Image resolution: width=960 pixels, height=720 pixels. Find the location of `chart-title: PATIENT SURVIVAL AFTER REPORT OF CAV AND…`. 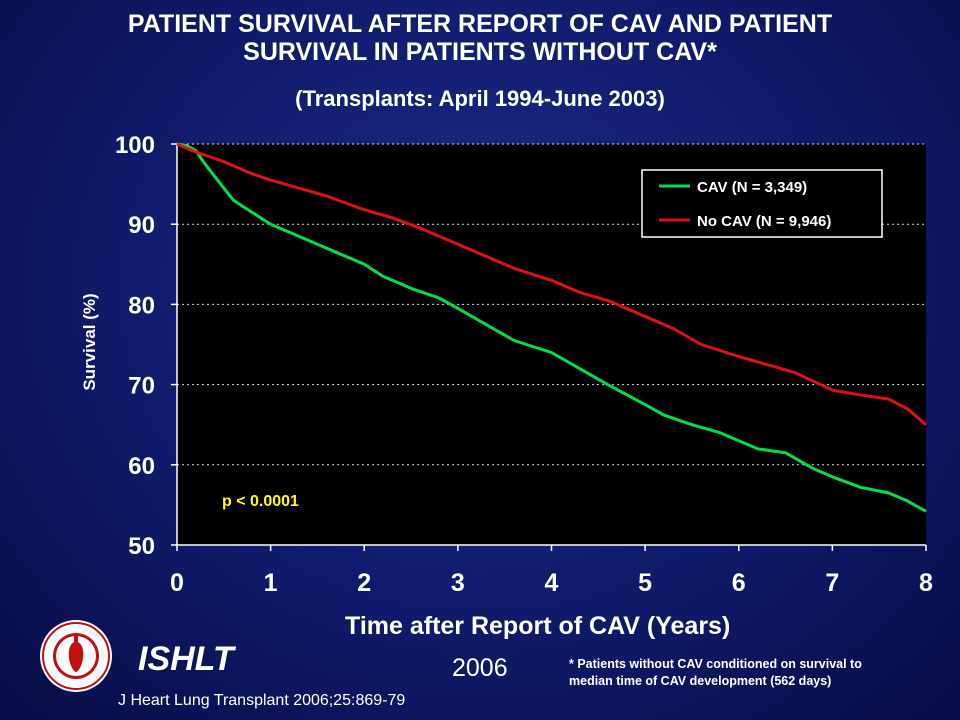

chart-title: PATIENT SURVIVAL AFTER REPORT OF CAV AND… is located at coordinates (480, 38).